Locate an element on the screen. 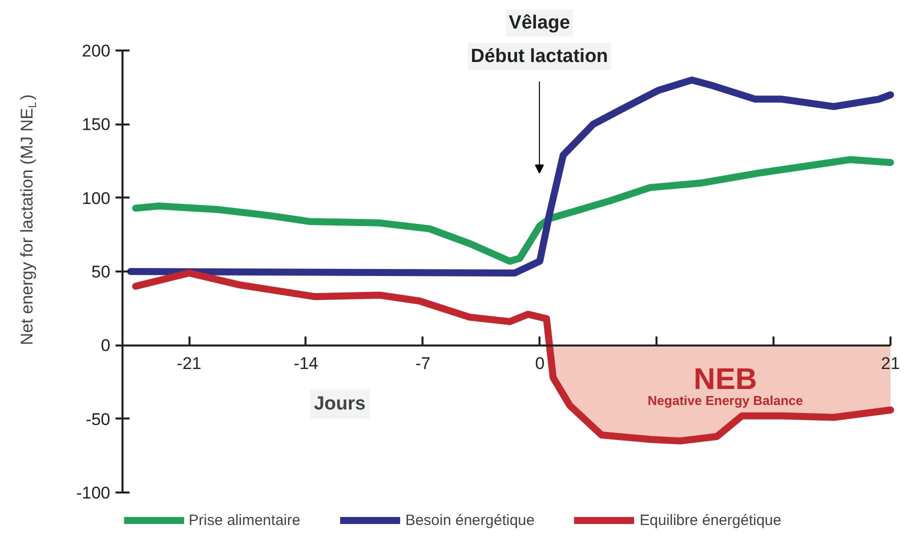  legend-label: Equilibre énergétique is located at coordinates (711, 520).